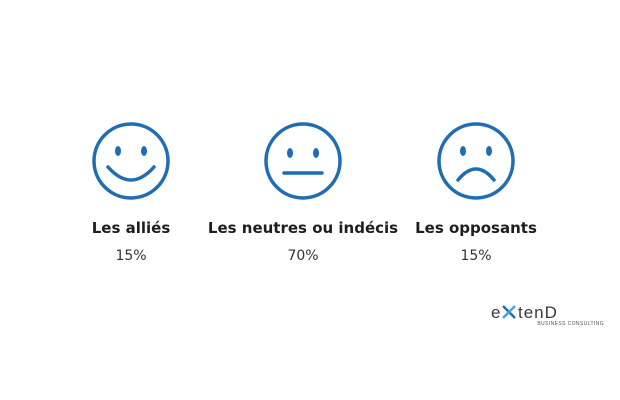 This screenshot has width=620, height=400. What do you see at coordinates (303, 161) in the screenshot?
I see `neutral-face` at bounding box center [303, 161].